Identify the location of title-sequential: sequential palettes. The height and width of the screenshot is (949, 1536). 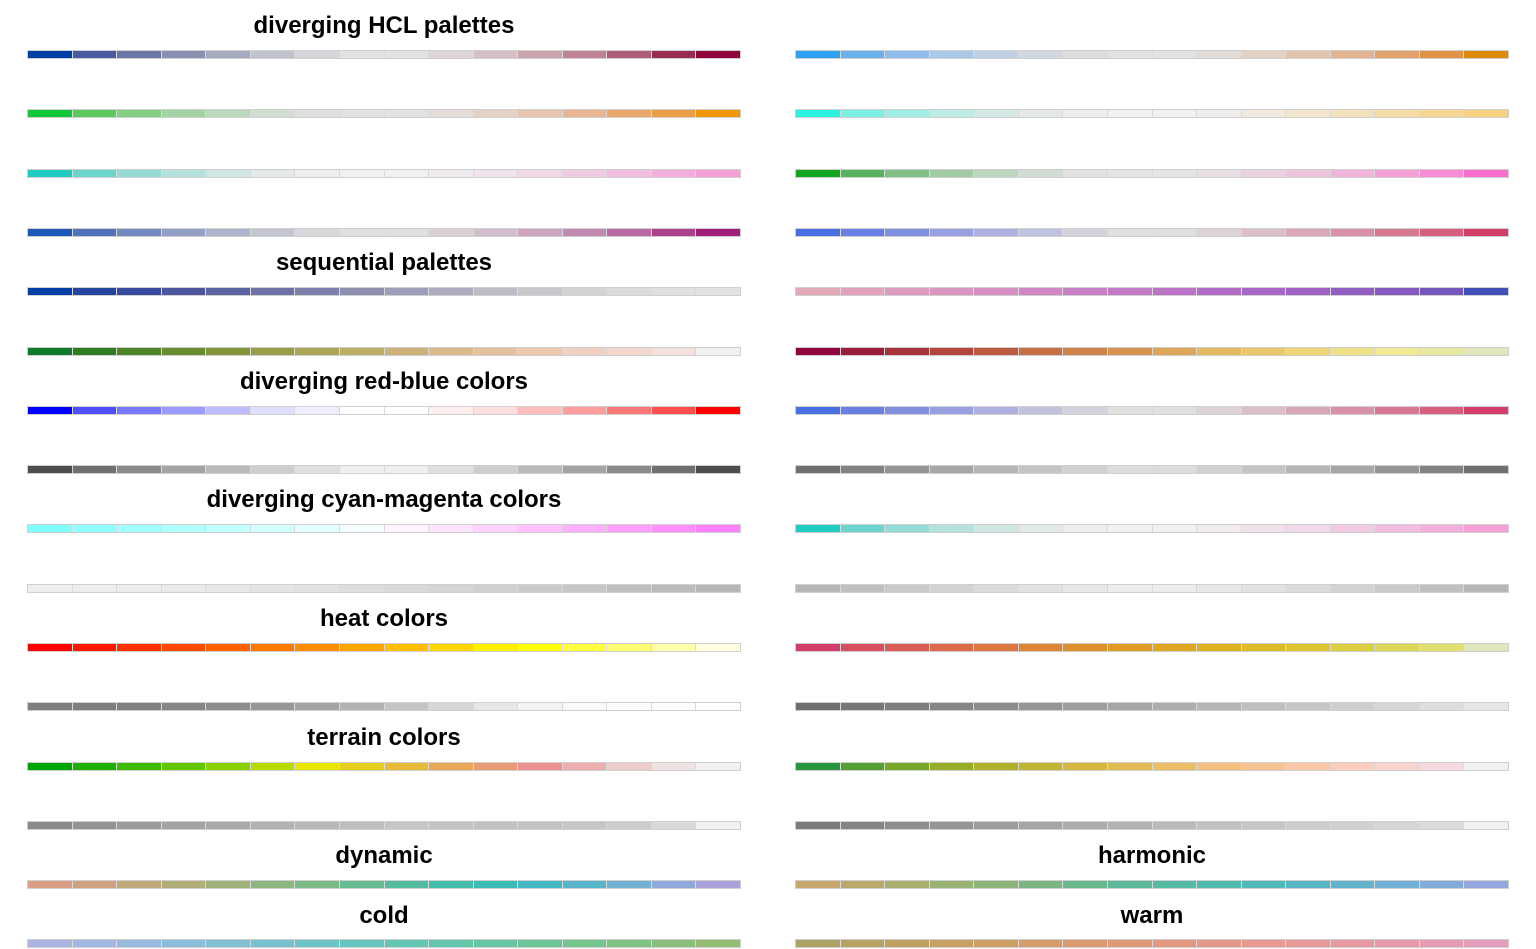
(384, 262).